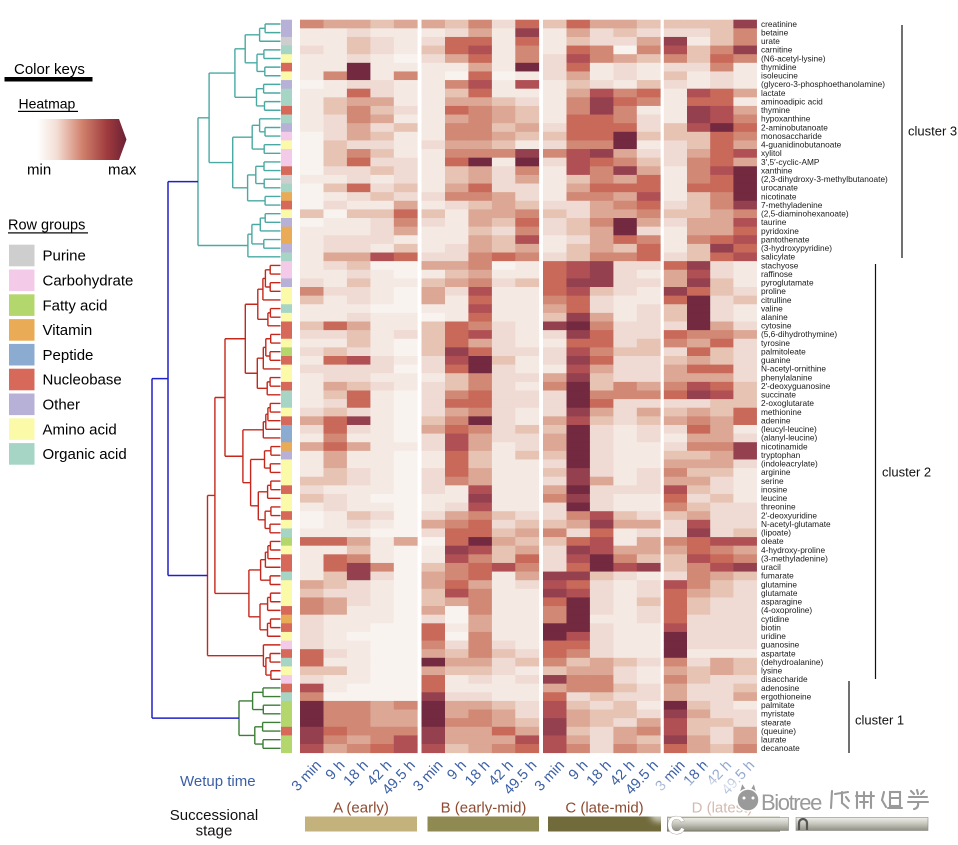 This screenshot has height=845, width=958. What do you see at coordinates (796, 248) in the screenshot?
I see `svg-text: (3-hydroxypyridine)` at bounding box center [796, 248].